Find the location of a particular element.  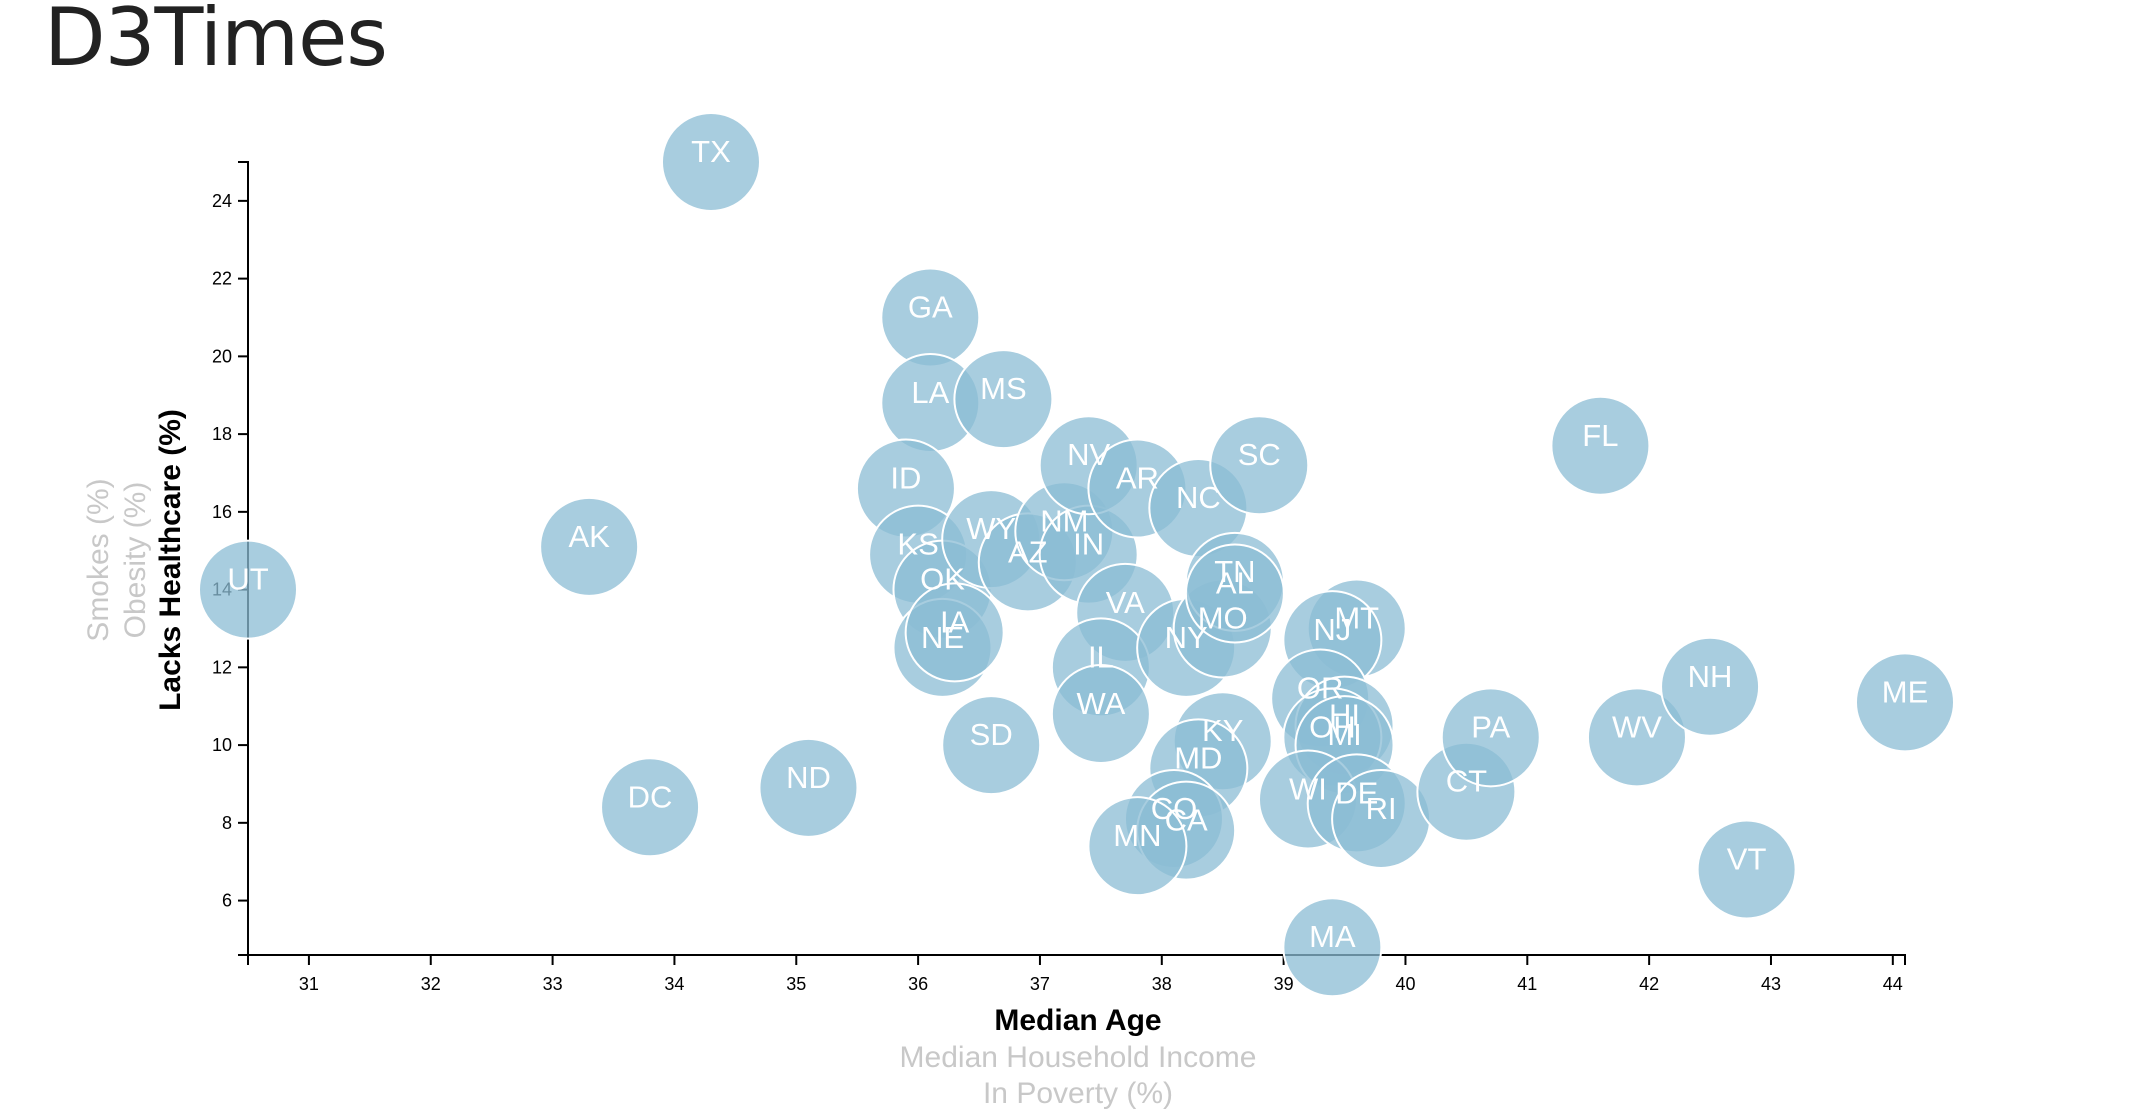

state-marker-sc is located at coordinates (1259, 465).